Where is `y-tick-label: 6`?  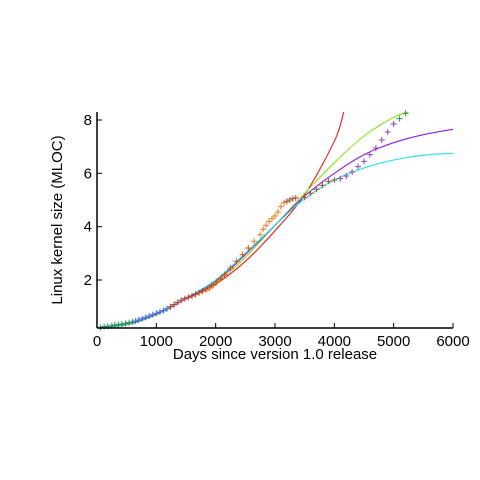
y-tick-label: 6 is located at coordinates (88, 173).